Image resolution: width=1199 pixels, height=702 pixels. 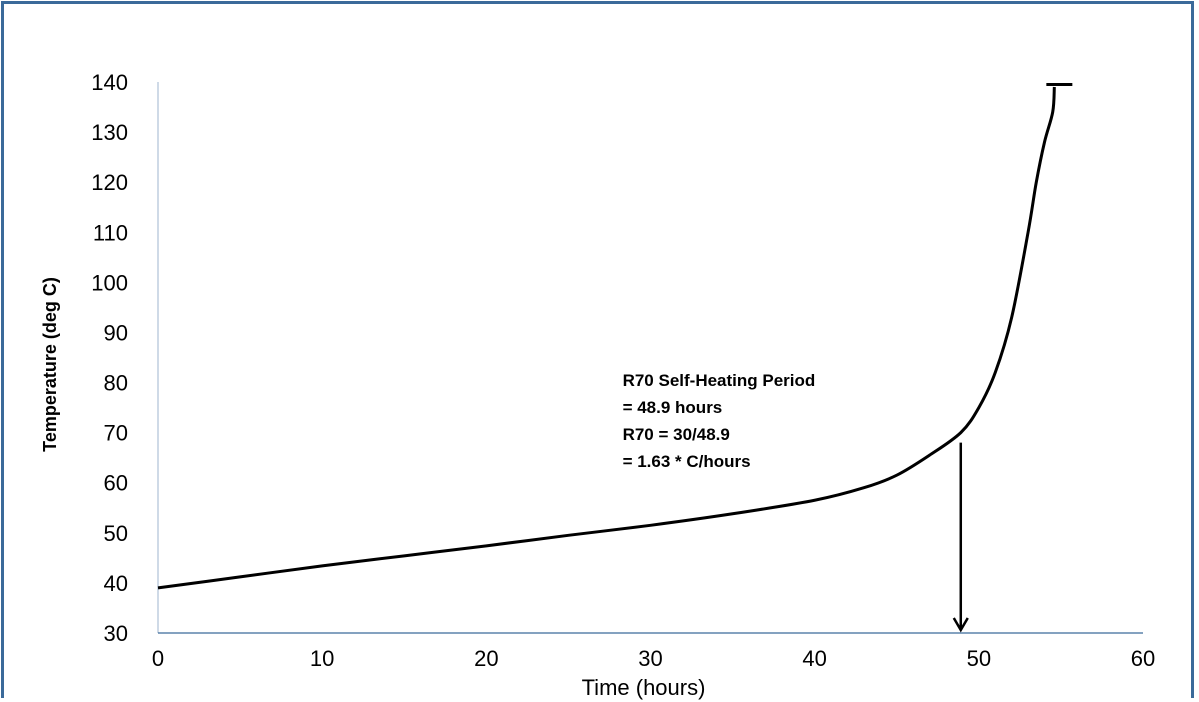 What do you see at coordinates (109, 82) in the screenshot?
I see `y-tick-label: 140` at bounding box center [109, 82].